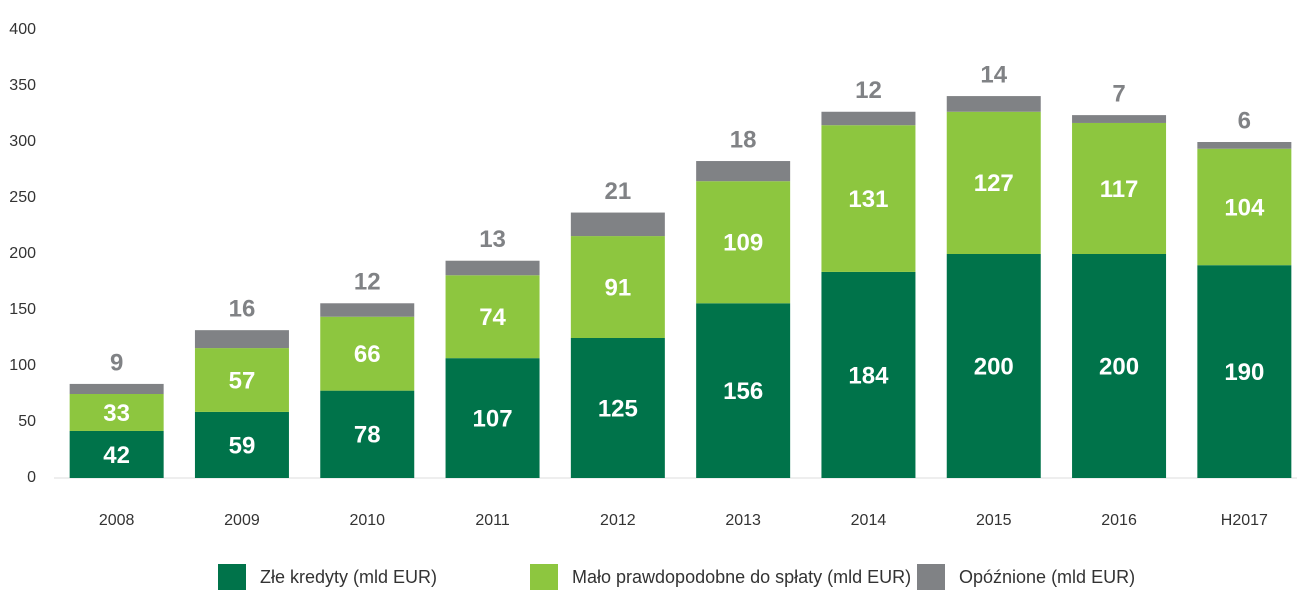 Image resolution: width=1297 pixels, height=590 pixels. What do you see at coordinates (492, 520) in the screenshot?
I see `x-tick-label: 2011` at bounding box center [492, 520].